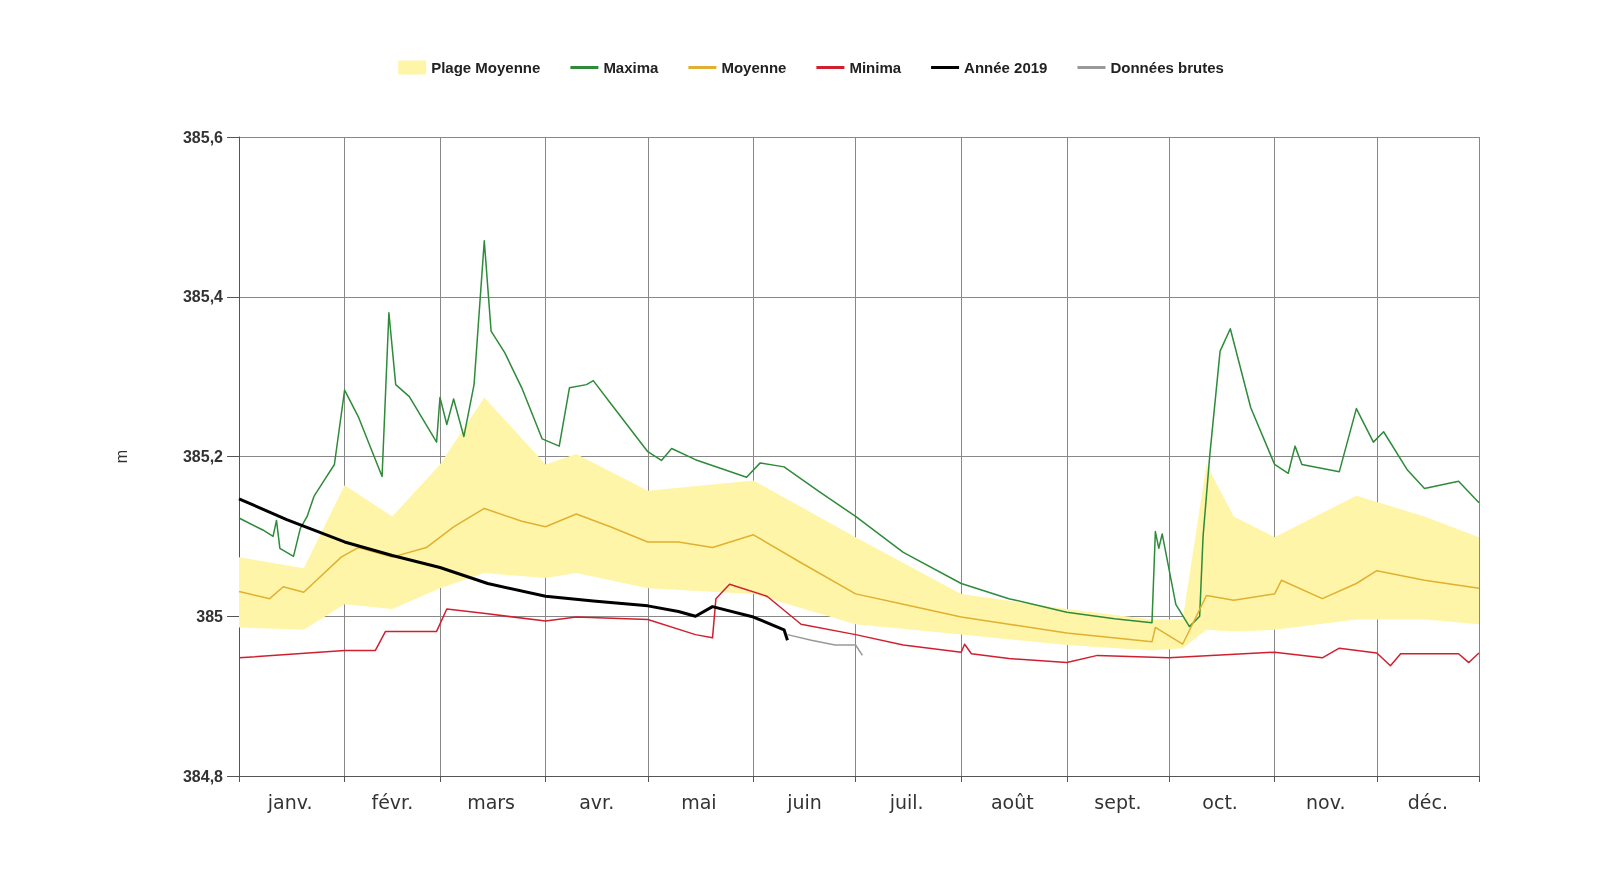 The height and width of the screenshot is (870, 1622). Describe the element at coordinates (804, 801) in the screenshot. I see `x-tick-label: juin` at that location.